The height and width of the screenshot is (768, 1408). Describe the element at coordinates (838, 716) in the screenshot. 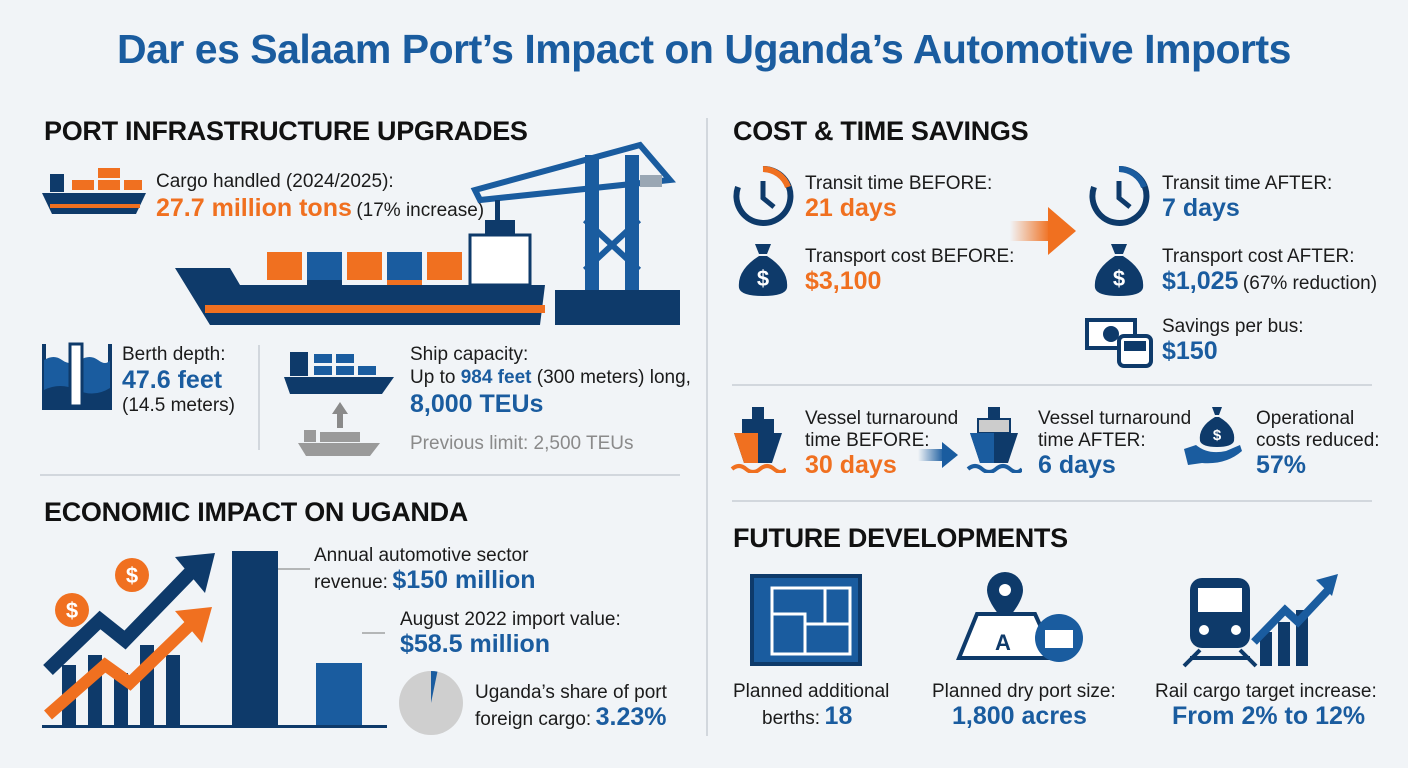

I see `berths-value: 18` at that location.